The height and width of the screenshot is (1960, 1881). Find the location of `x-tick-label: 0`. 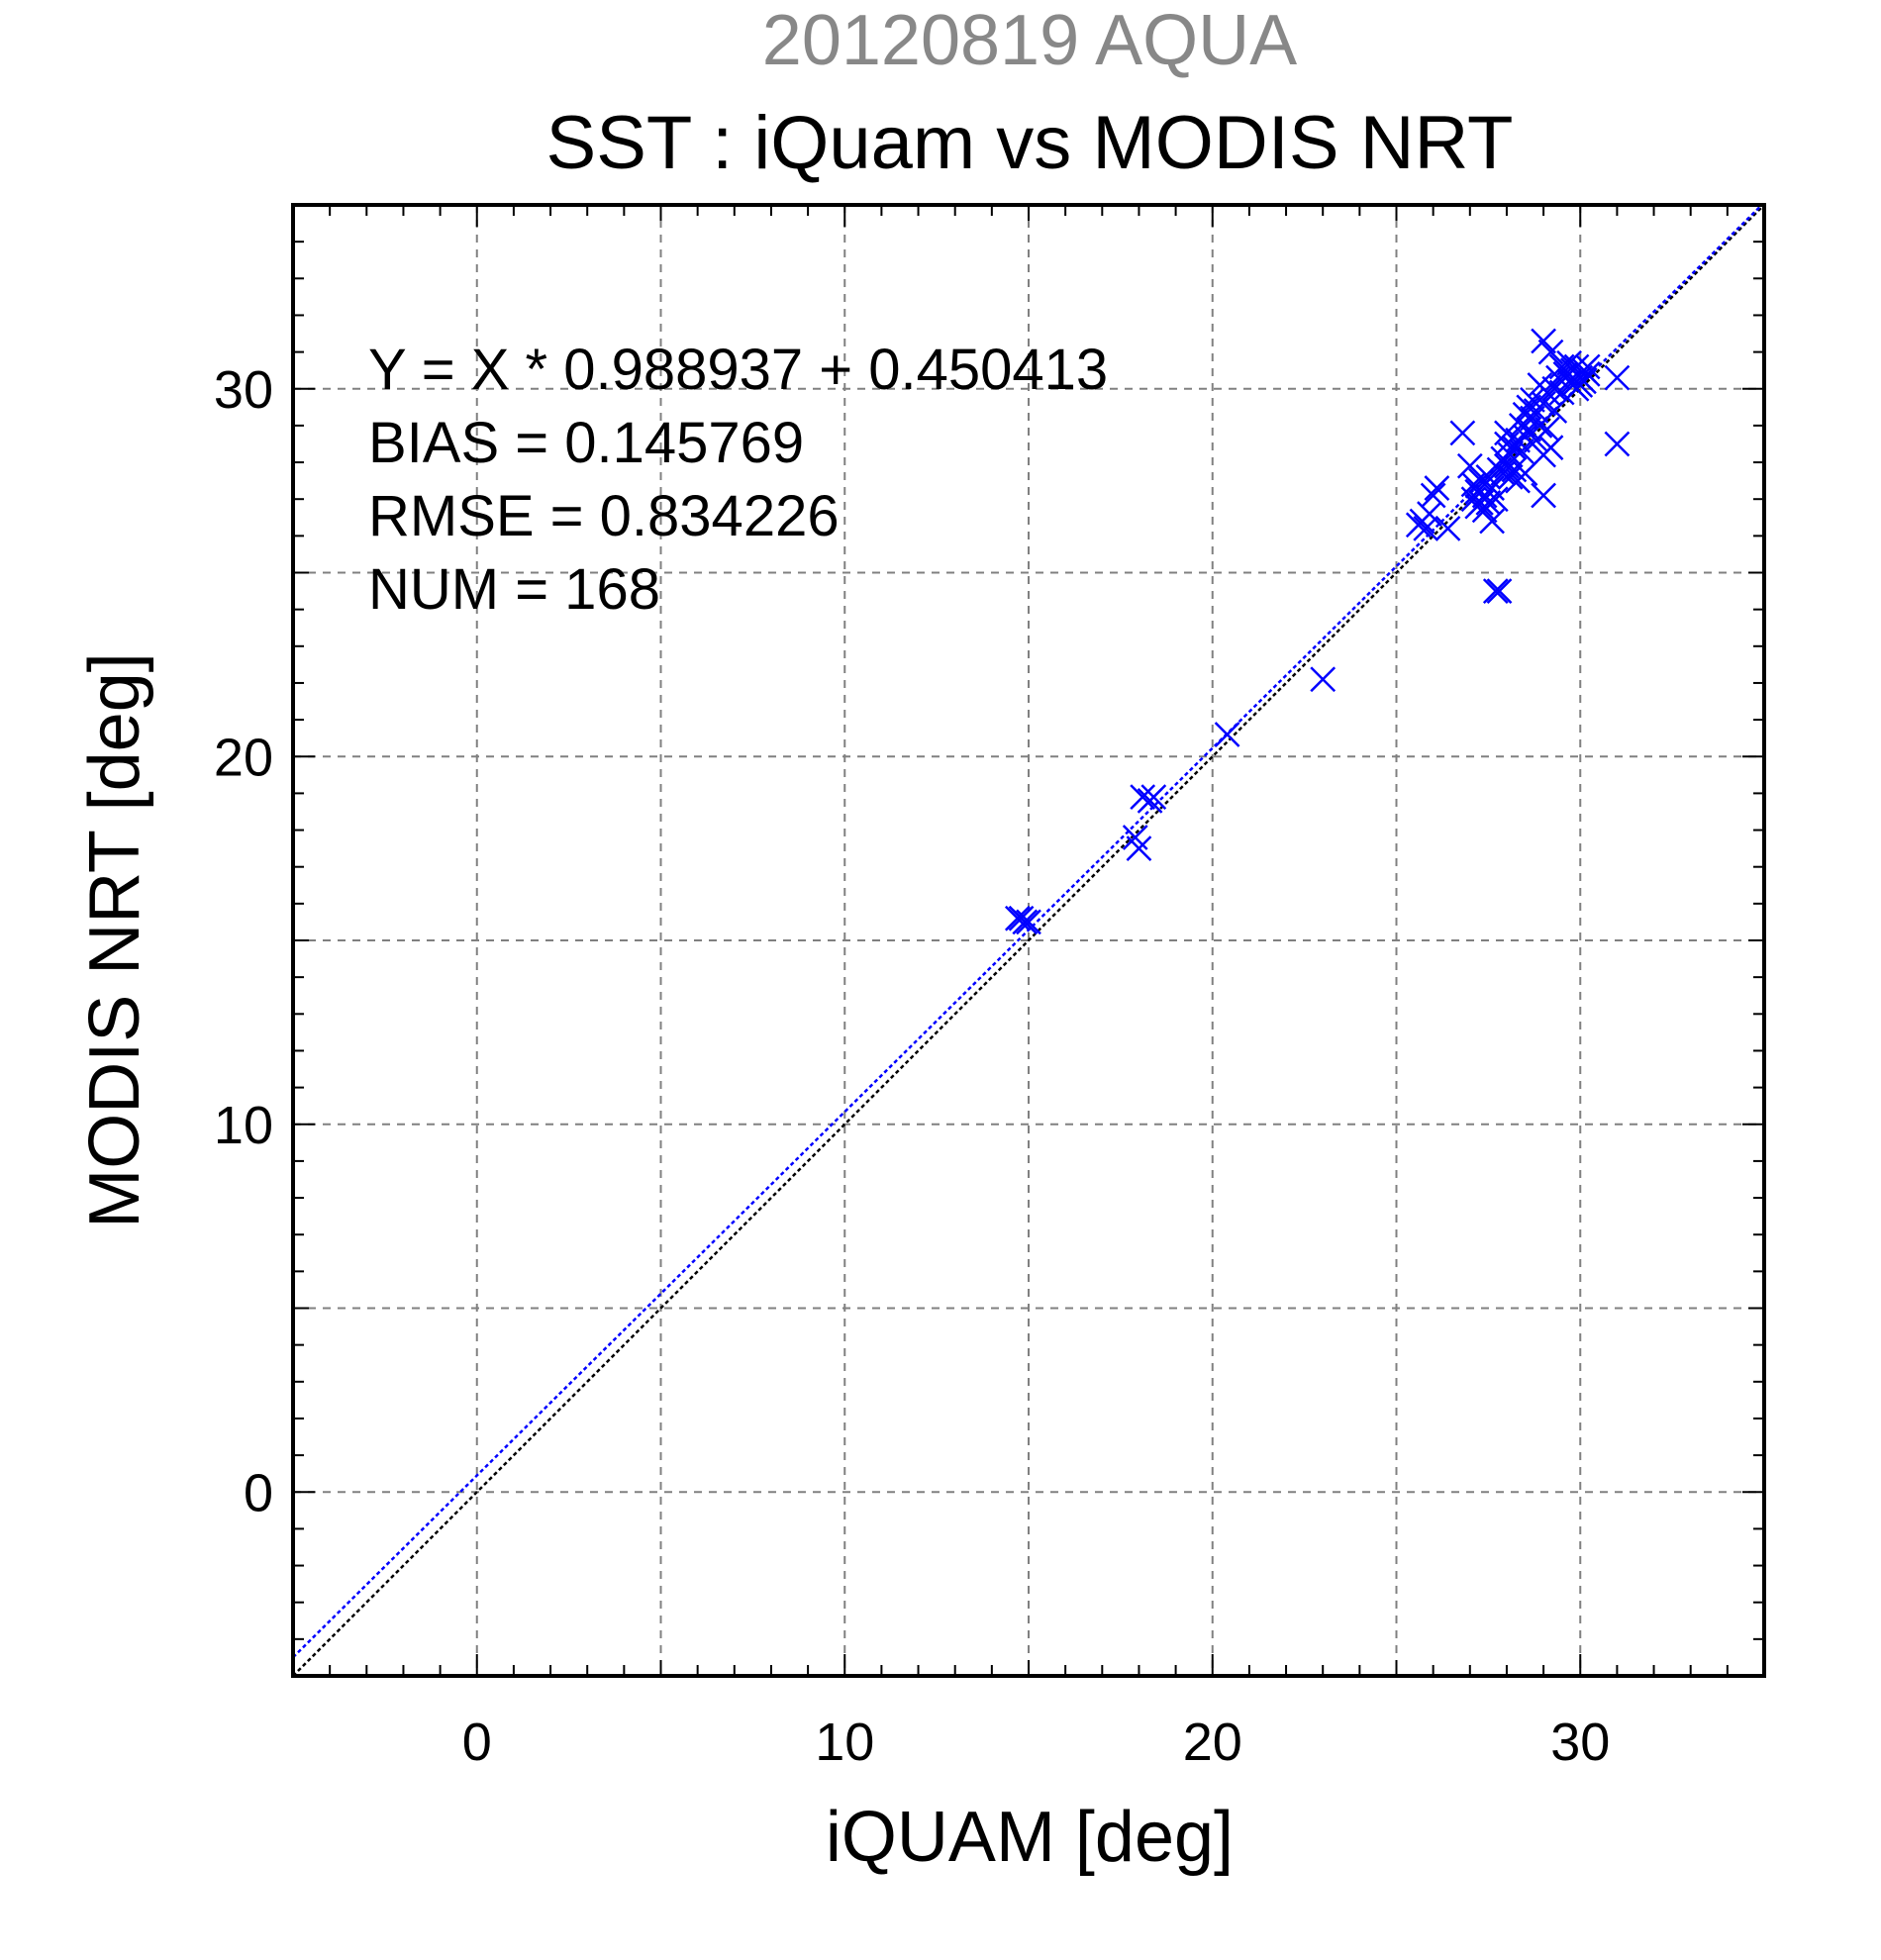

x-tick-label: 0 is located at coordinates (477, 1742).